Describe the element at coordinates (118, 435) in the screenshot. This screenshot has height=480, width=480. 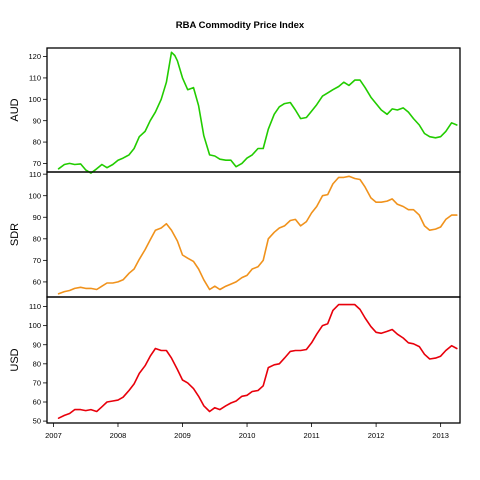
I see `x-tick-label: 2008` at that location.